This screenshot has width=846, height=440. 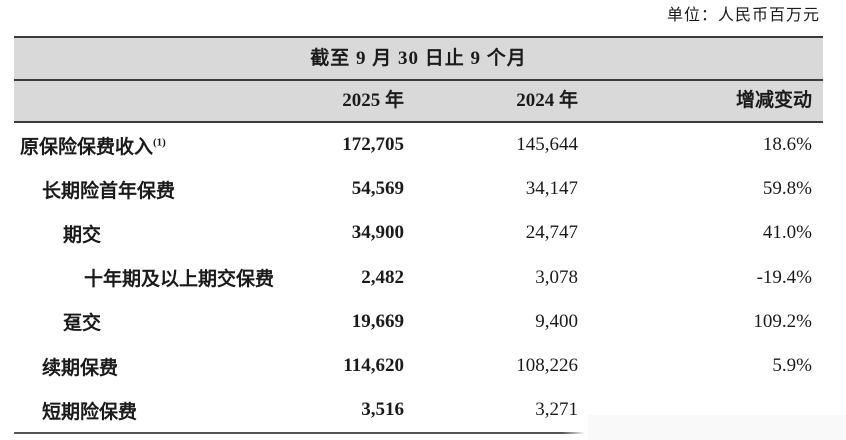 I want to click on table-row: 续期保费 114,620 108,226 5.9%, so click(x=418, y=366).